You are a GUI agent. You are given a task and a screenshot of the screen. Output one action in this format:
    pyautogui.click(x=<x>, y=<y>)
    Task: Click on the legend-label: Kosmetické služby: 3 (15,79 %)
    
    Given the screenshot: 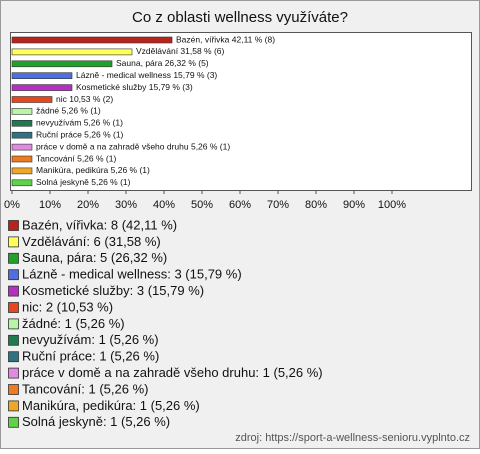 What is the action you would take?
    pyautogui.click(x=113, y=290)
    